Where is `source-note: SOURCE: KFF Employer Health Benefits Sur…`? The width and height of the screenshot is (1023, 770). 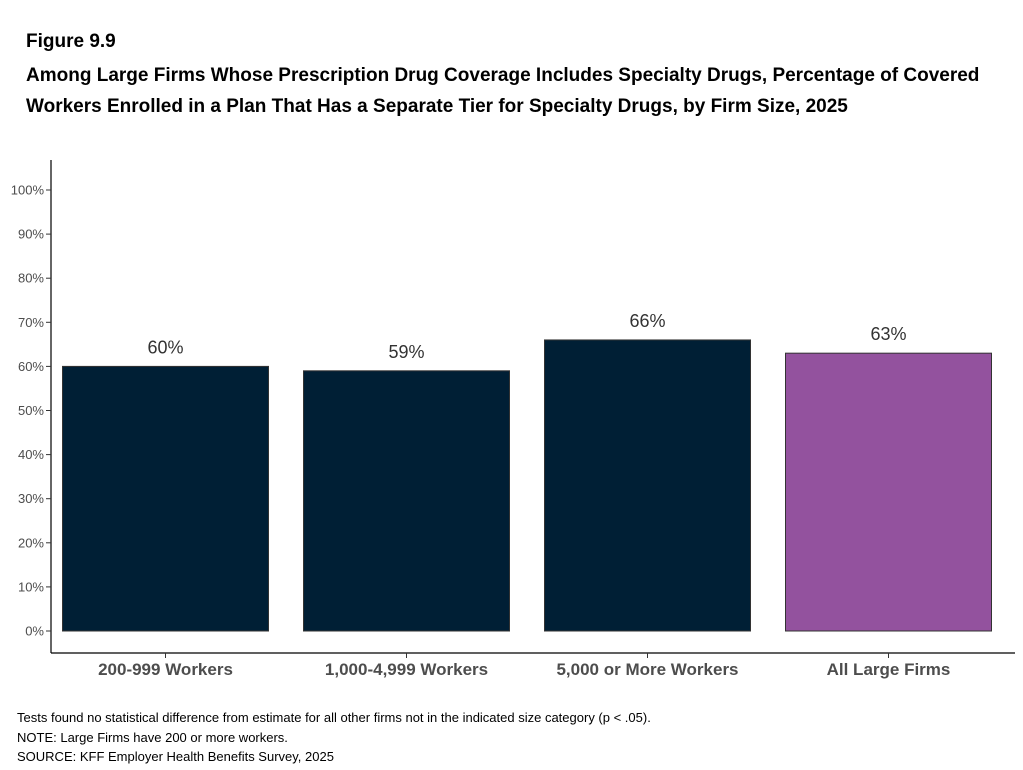
source-note: SOURCE: KFF Employer Health Benefits Sur… is located at coordinates (175, 756).